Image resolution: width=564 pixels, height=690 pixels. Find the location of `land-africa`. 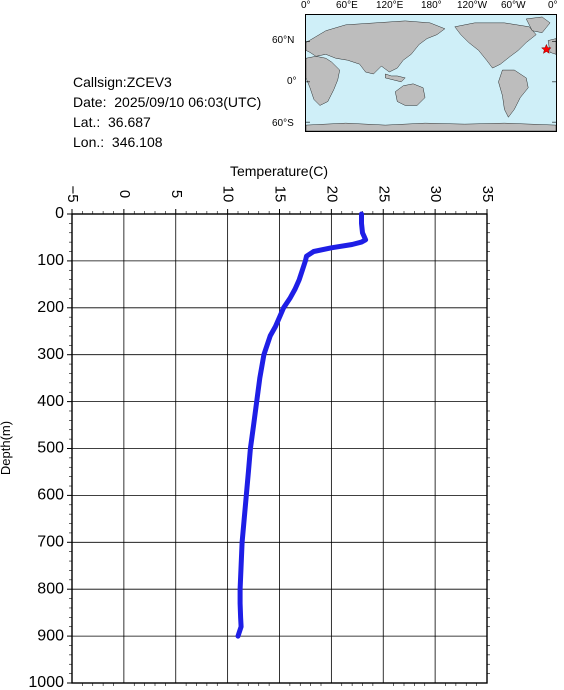

land-africa is located at coordinates (323, 81).